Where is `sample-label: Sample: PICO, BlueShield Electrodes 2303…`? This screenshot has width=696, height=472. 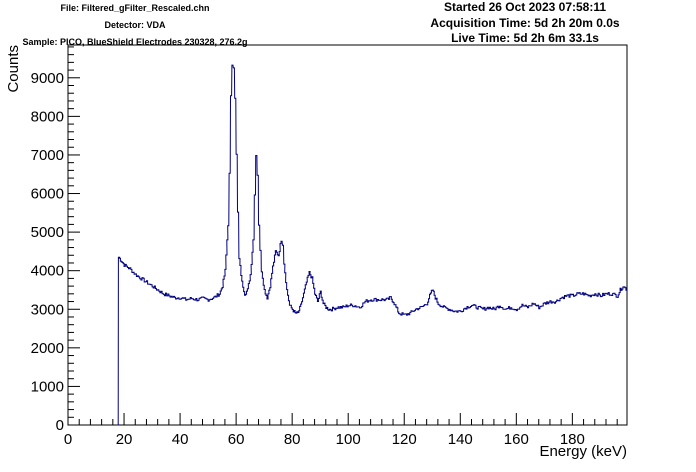 sample-label: Sample: PICO, BlueShield Electrodes 2303… is located at coordinates (135, 42).